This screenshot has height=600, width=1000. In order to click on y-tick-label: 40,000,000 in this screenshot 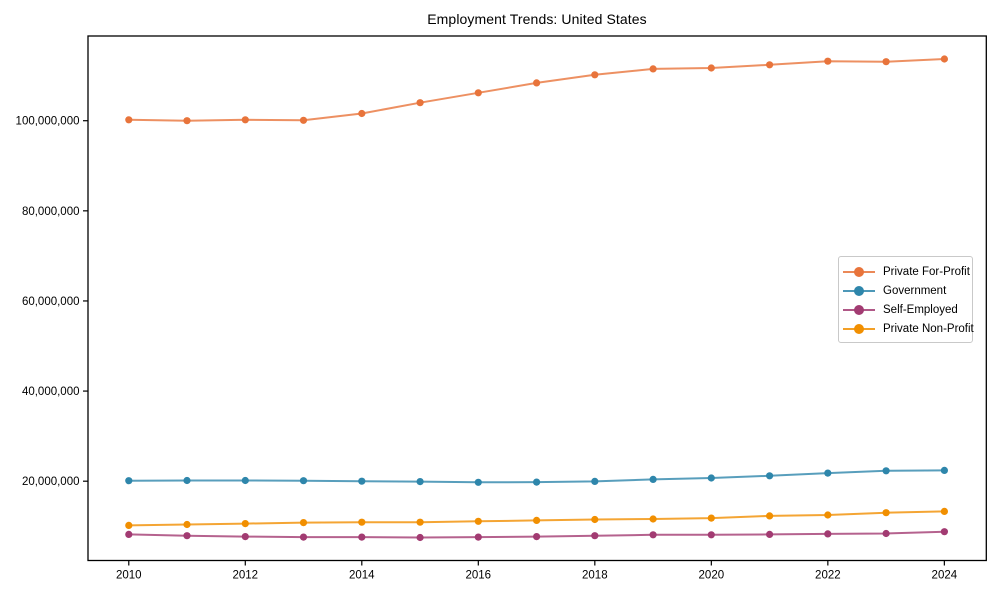, I will do `click(51, 392)`.